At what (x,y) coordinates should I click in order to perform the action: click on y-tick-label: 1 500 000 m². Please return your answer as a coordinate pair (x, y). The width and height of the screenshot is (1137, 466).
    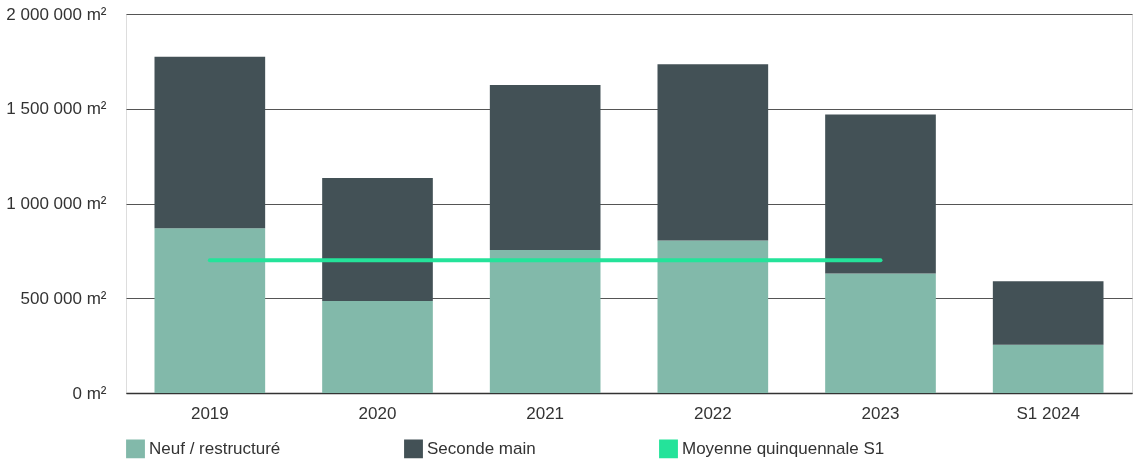
    Looking at the image, I should click on (56, 109).